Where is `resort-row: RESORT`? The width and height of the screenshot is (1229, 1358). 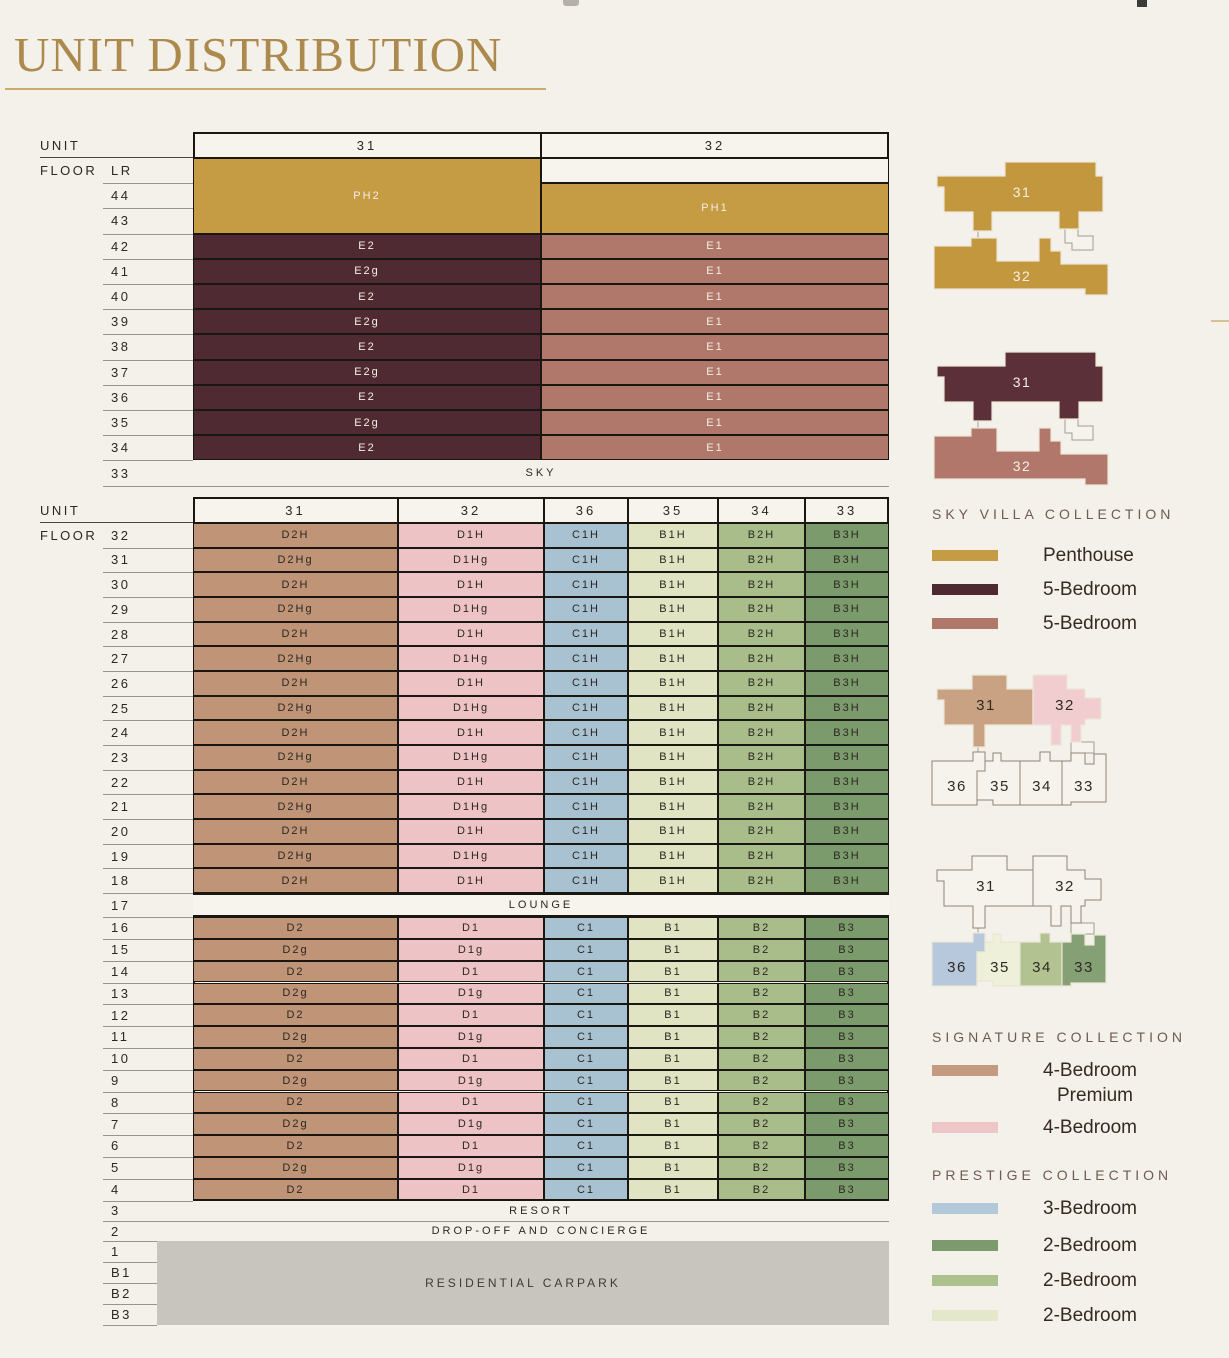 resort-row: RESORT is located at coordinates (541, 1210).